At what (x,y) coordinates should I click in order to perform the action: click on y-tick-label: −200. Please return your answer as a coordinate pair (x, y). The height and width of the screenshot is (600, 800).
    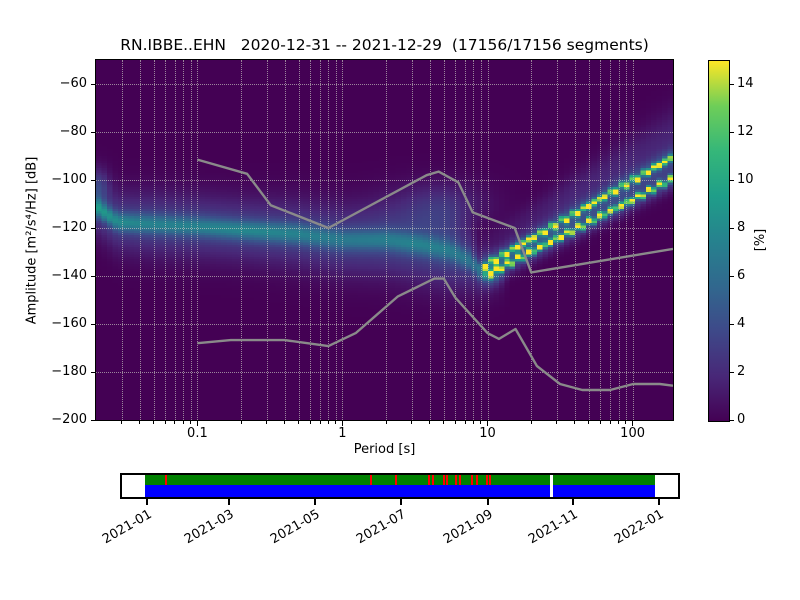
    Looking at the image, I should click on (69, 419).